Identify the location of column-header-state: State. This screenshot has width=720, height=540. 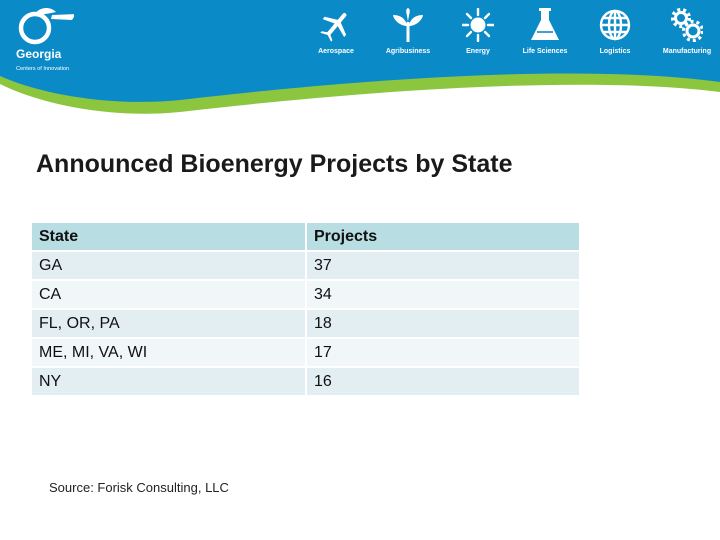
(168, 236).